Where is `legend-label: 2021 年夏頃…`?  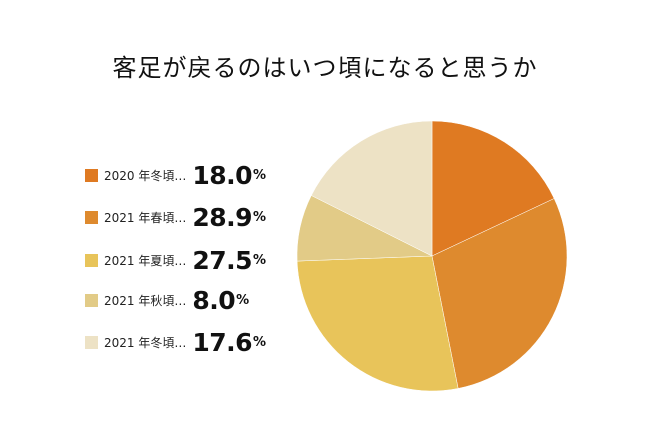 legend-label: 2021 年夏頃… is located at coordinates (145, 260).